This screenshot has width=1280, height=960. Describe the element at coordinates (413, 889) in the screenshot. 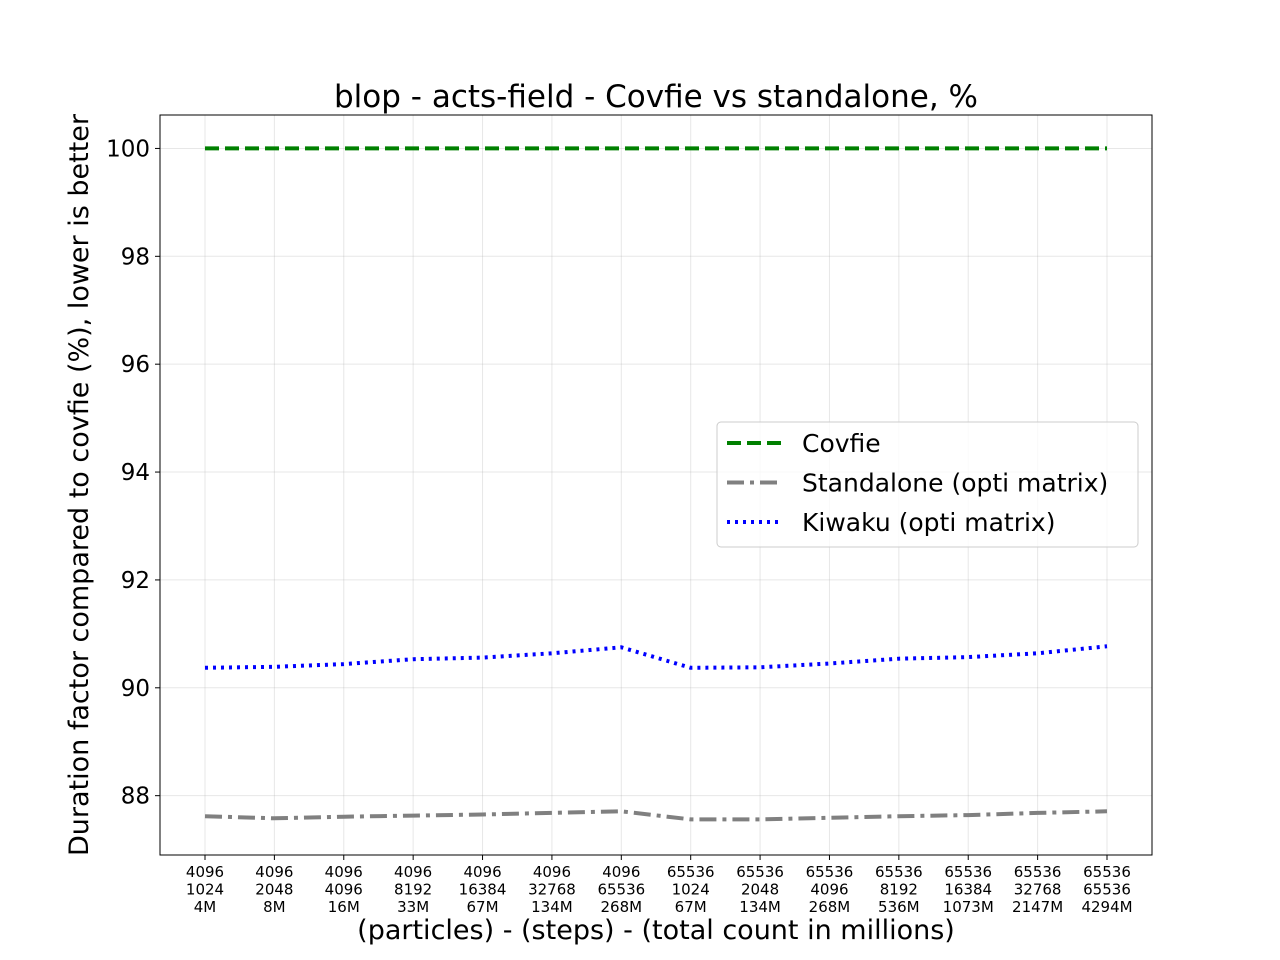

I see `x-tick-label: 4096 8192 33M` at that location.